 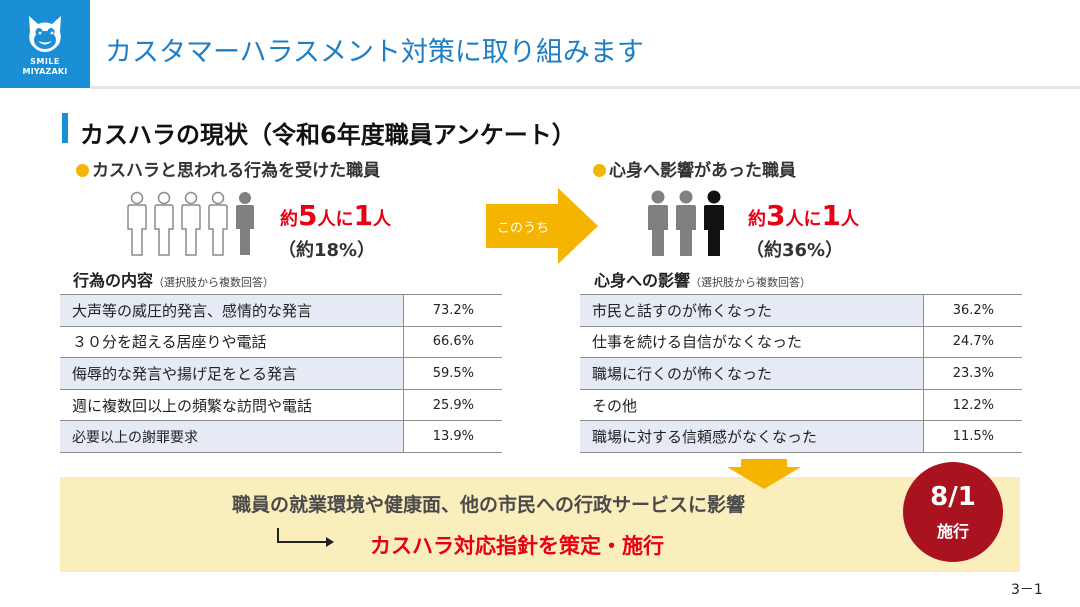 I want to click on enforcement-badge: 8/1 施行, so click(x=953, y=512).